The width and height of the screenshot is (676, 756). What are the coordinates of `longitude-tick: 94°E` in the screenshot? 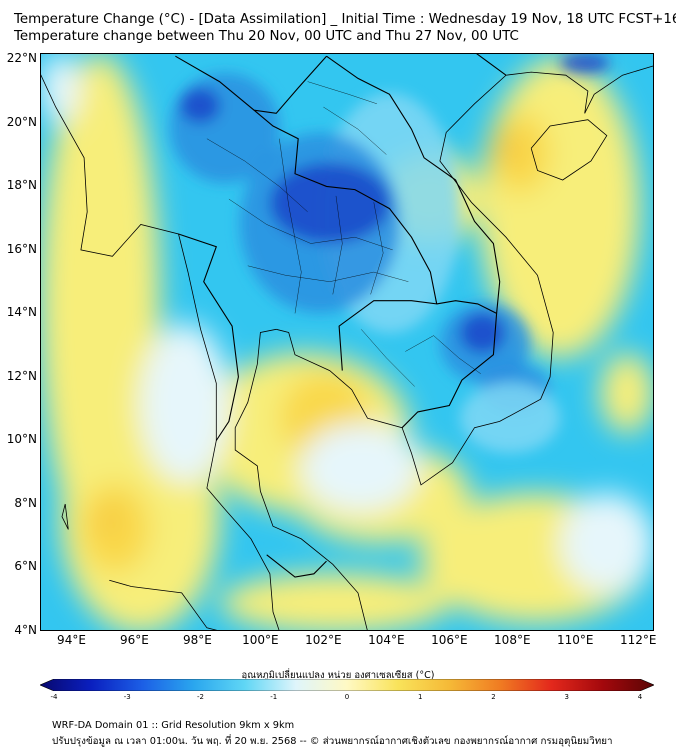 It's located at (71, 640).